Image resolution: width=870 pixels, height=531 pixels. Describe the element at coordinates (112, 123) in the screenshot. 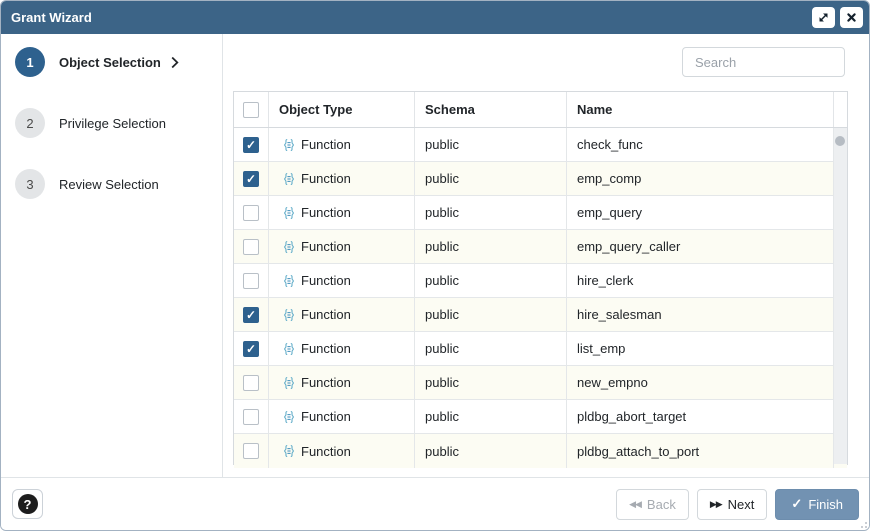

I see `step-label: Privilege Selection` at that location.